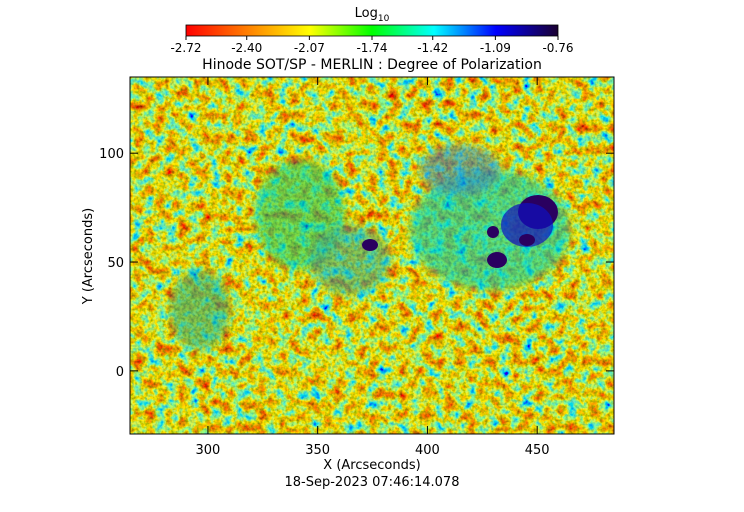 The width and height of the screenshot is (744, 512). What do you see at coordinates (432, 48) in the screenshot?
I see `colorbar-tick-label: -1.42` at bounding box center [432, 48].